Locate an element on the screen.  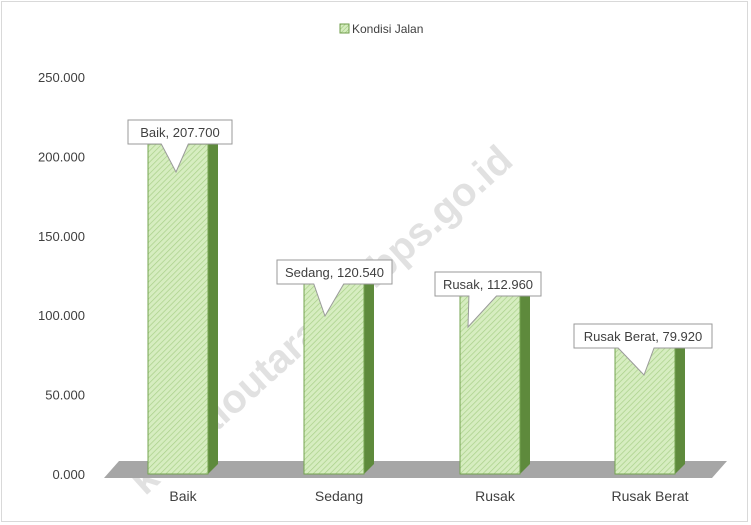
y-tick-label: 50.000 is located at coordinates (65, 395).